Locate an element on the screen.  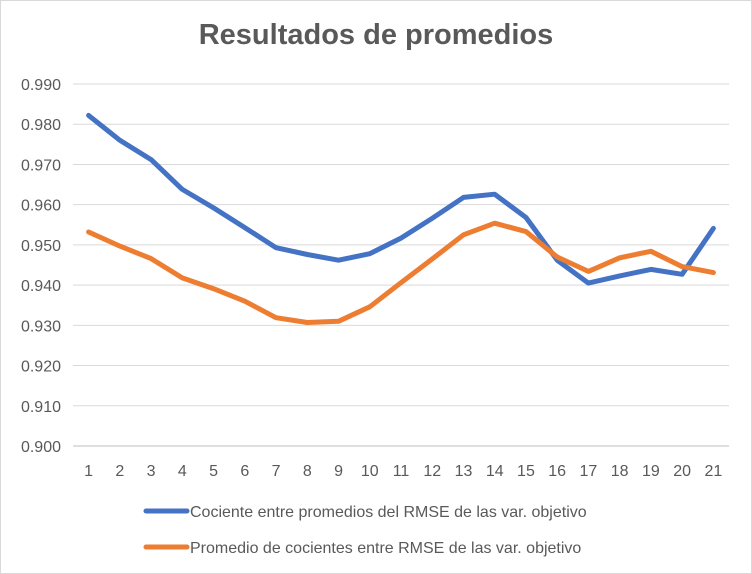
y-tick-label: 0.930 is located at coordinates (41, 326).